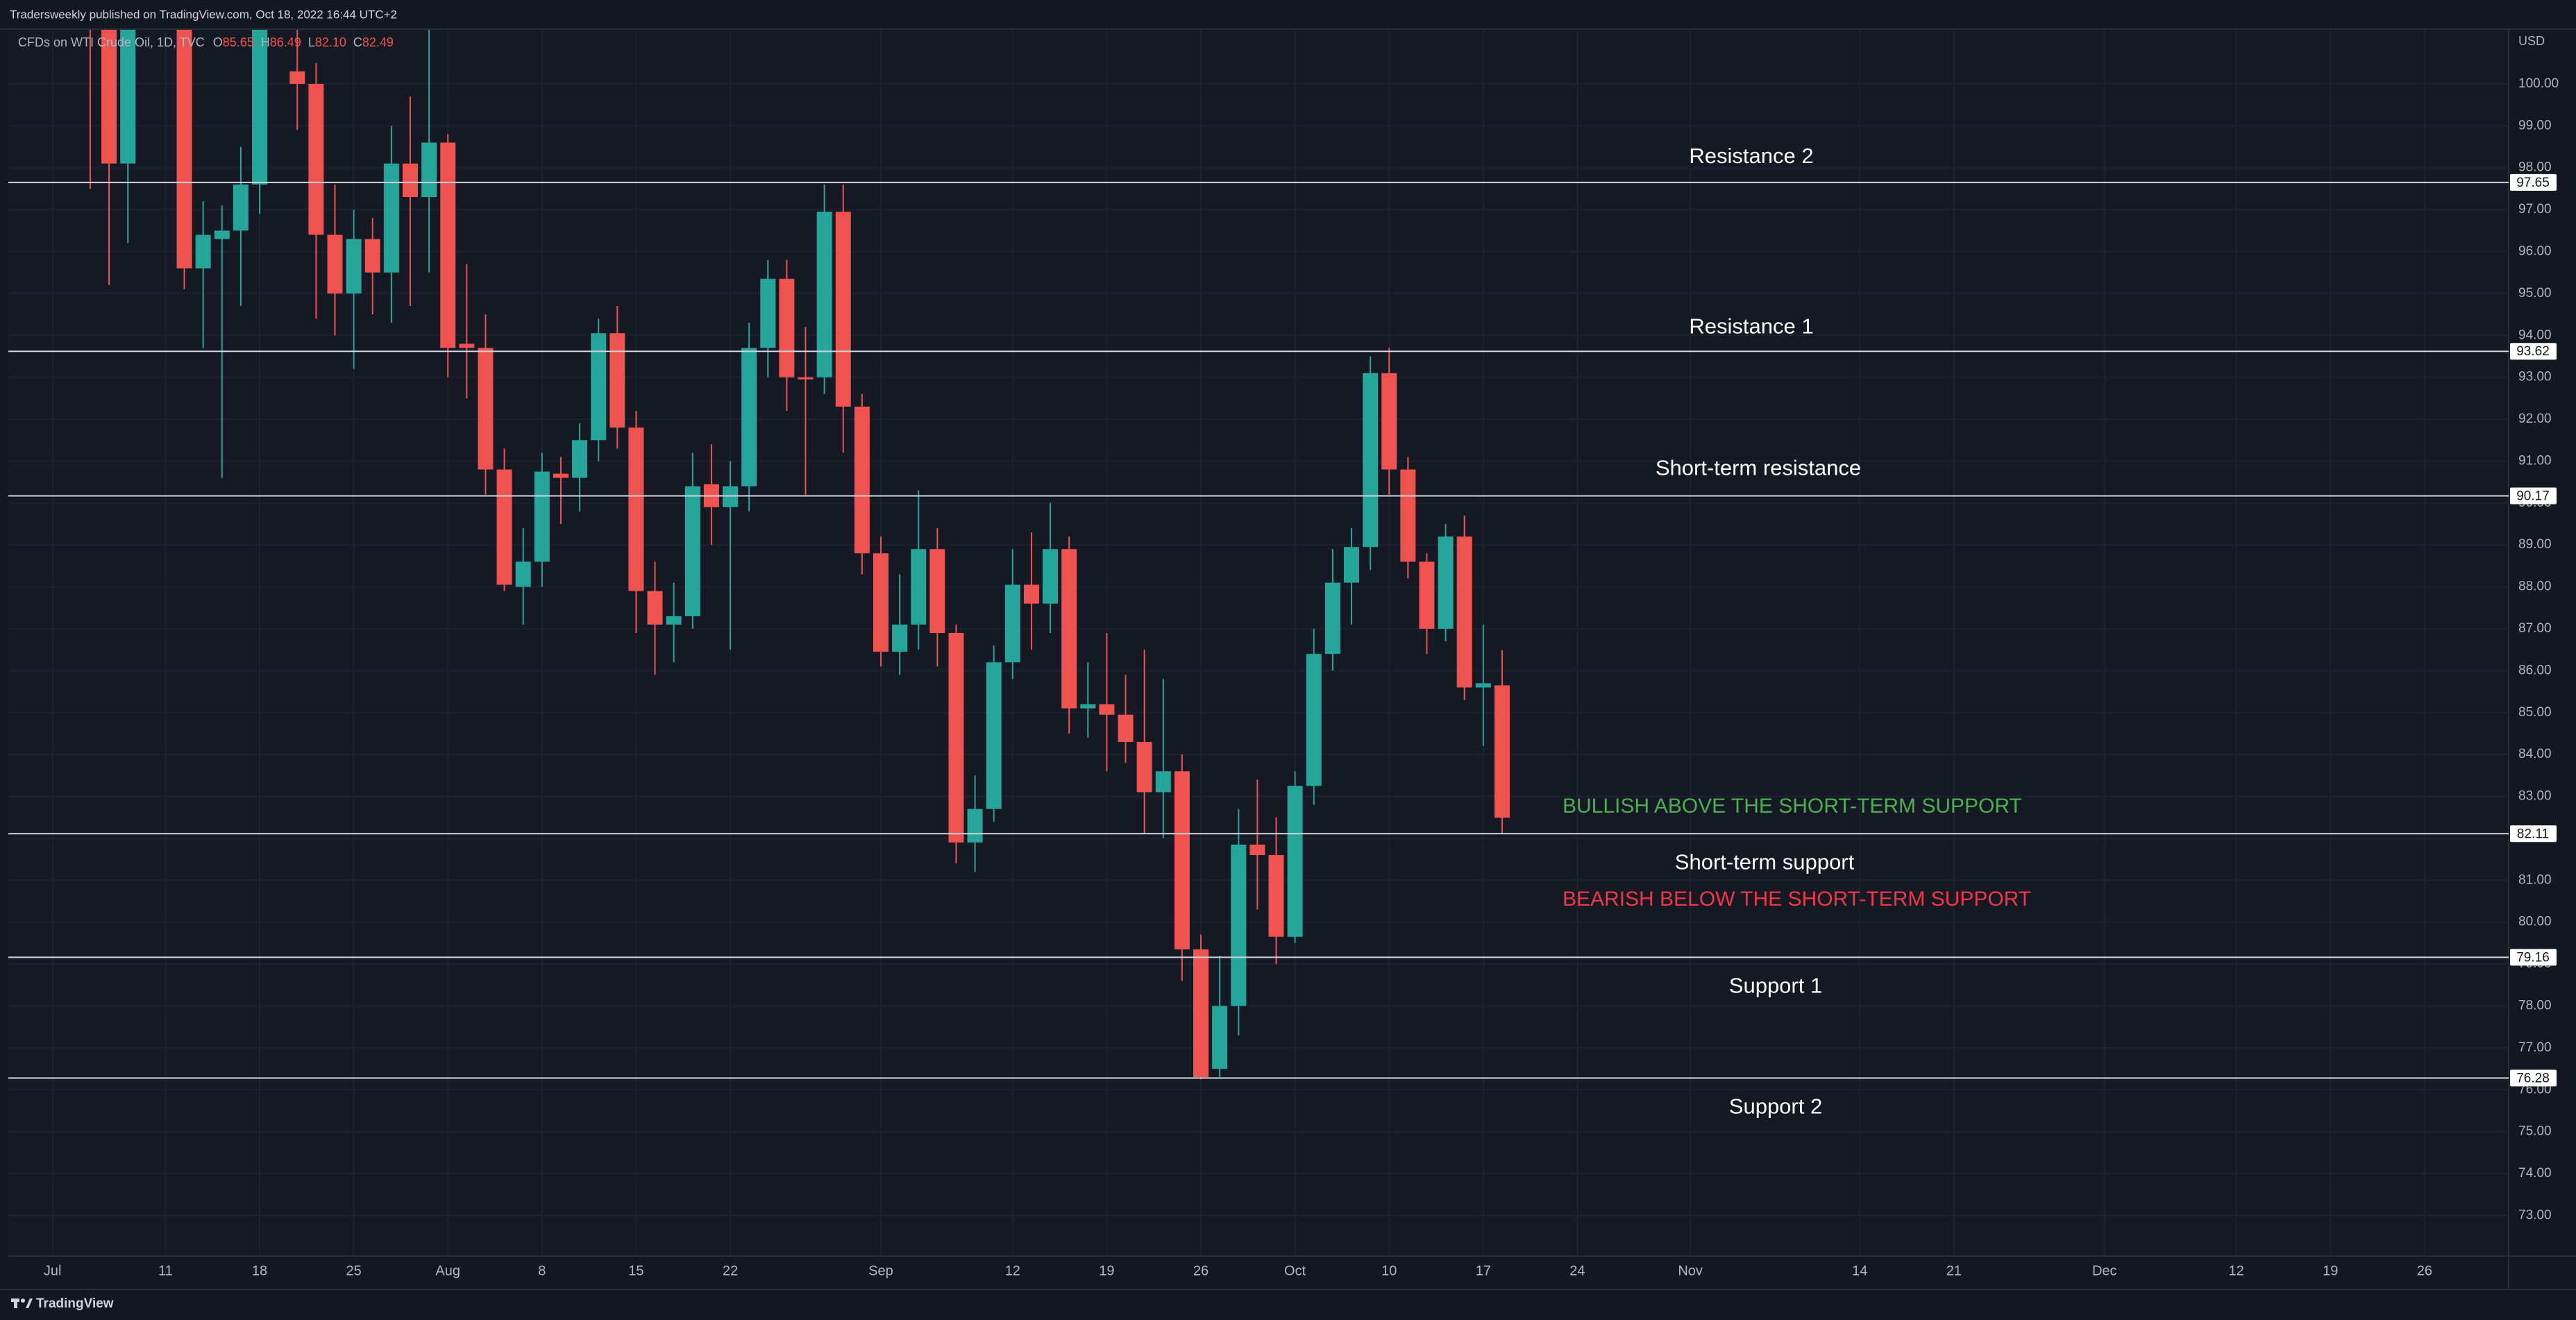 The width and height of the screenshot is (2576, 1320). Describe the element at coordinates (285, 42) in the screenshot. I see `ohlc-value: 86.49` at that location.